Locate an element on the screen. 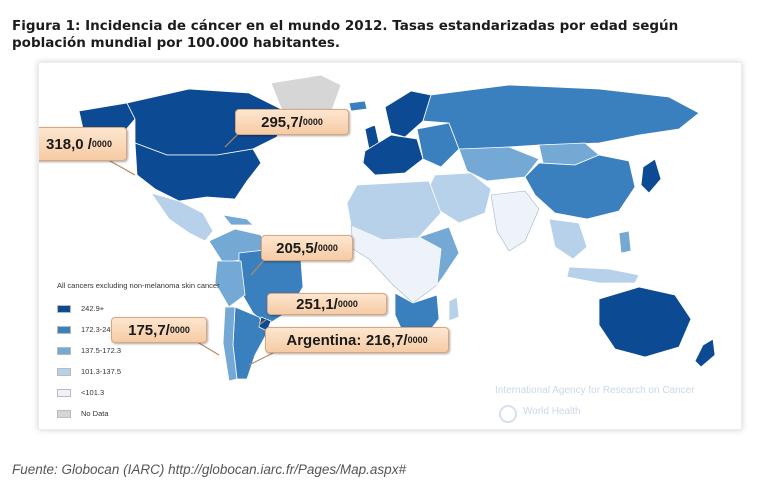 This screenshot has width=760, height=494. callout-north-america: 318,0 / 0000 is located at coordinates (83, 144).